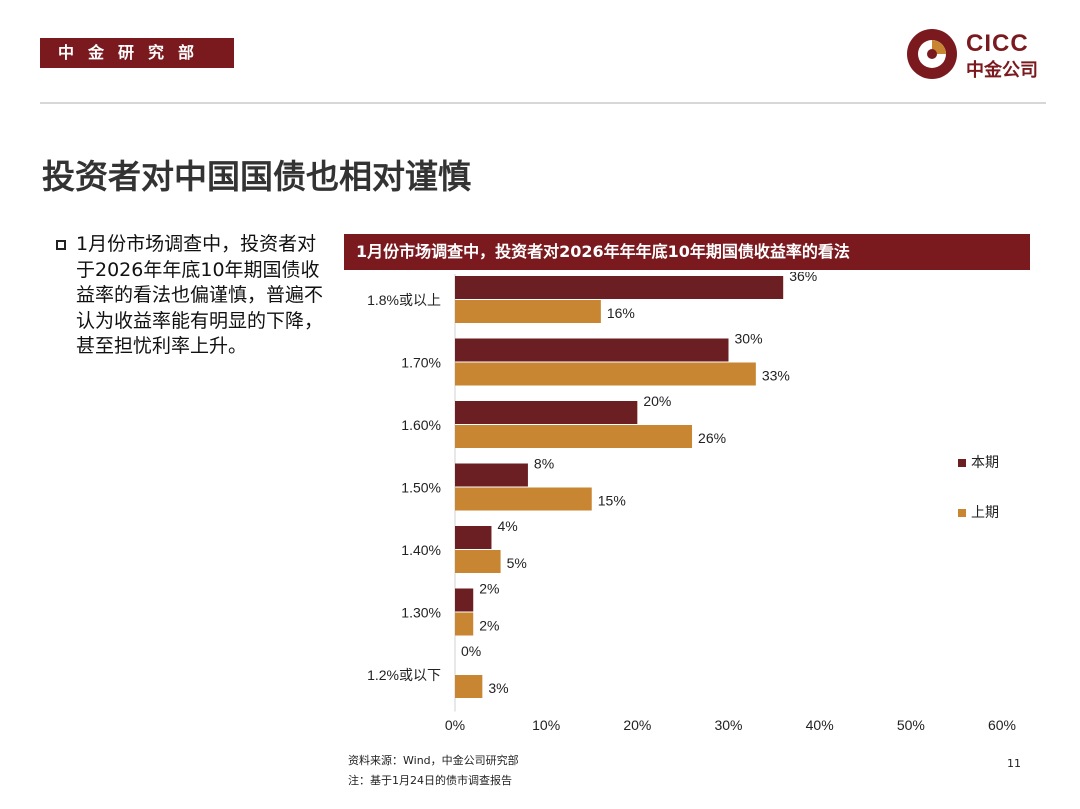 The image size is (1080, 809). What do you see at coordinates (820, 725) in the screenshot?
I see `x-tick-label: 40%` at bounding box center [820, 725].